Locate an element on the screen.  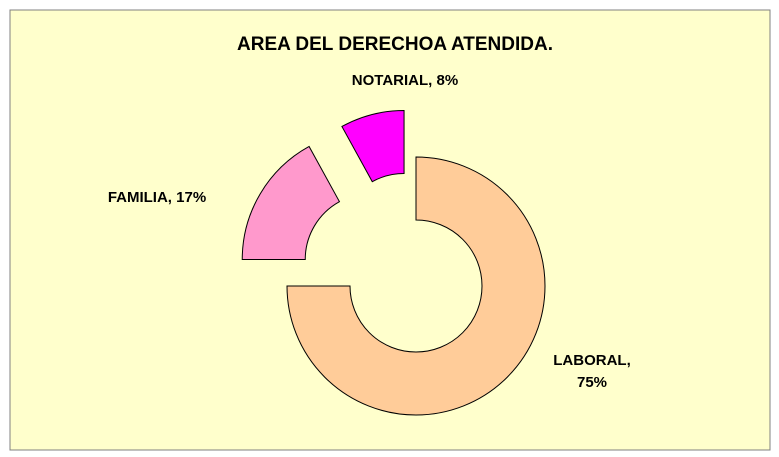
data-label: NOTARIAL, 8% is located at coordinates (405, 80).